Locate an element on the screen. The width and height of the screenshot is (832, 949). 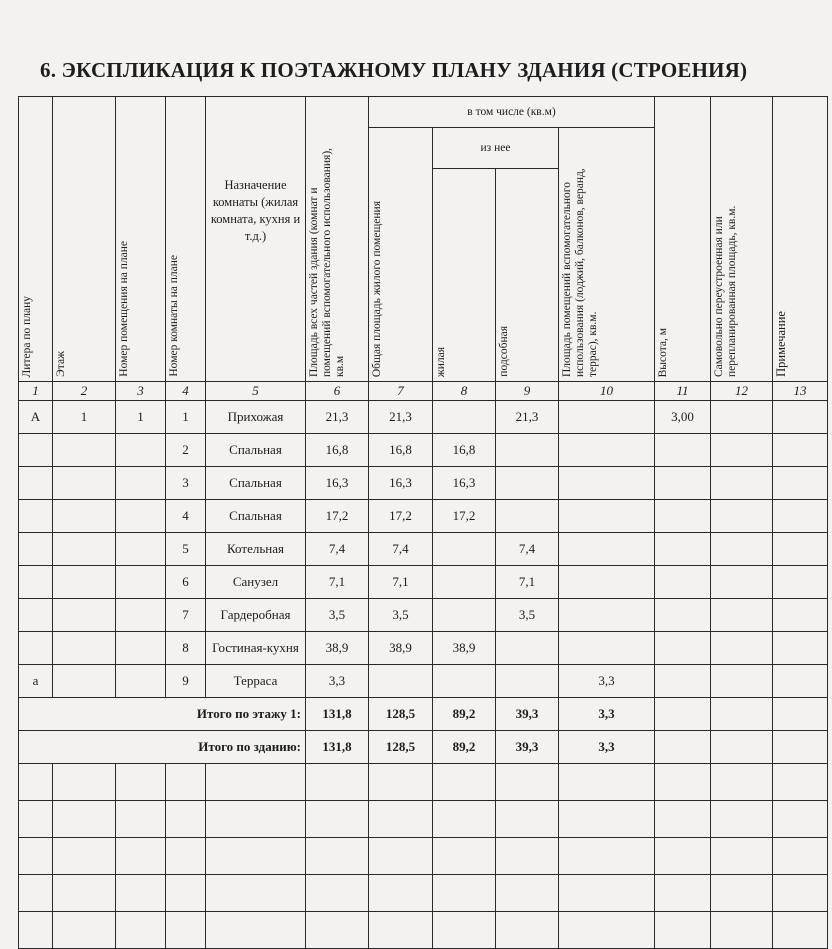
table-cell: 16,8 is located at coordinates (400, 450).